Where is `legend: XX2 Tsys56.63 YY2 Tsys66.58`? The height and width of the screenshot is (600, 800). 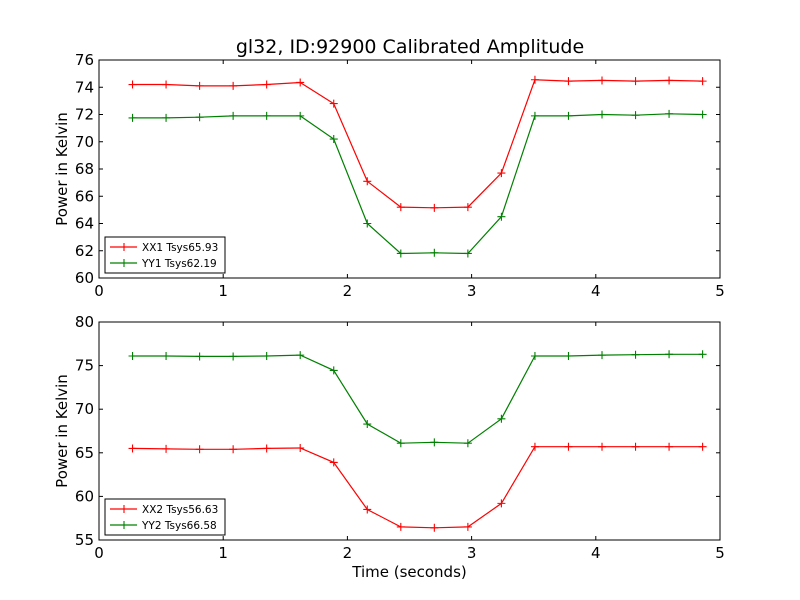
legend: XX2 Tsys56.63 YY2 Tsys66.58 is located at coordinates (165, 517).